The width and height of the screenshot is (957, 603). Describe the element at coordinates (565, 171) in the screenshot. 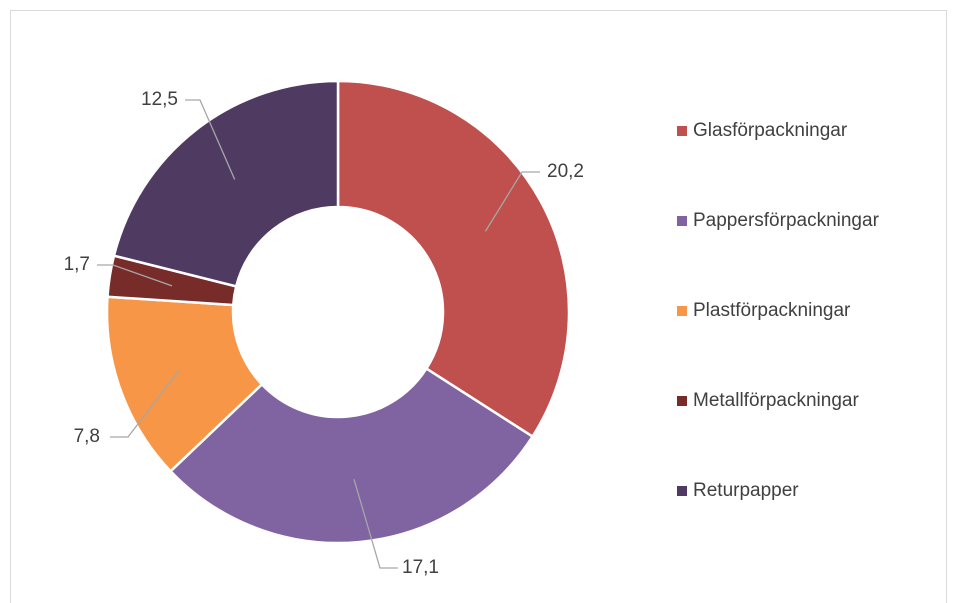

I see `data-label: 20,2` at that location.